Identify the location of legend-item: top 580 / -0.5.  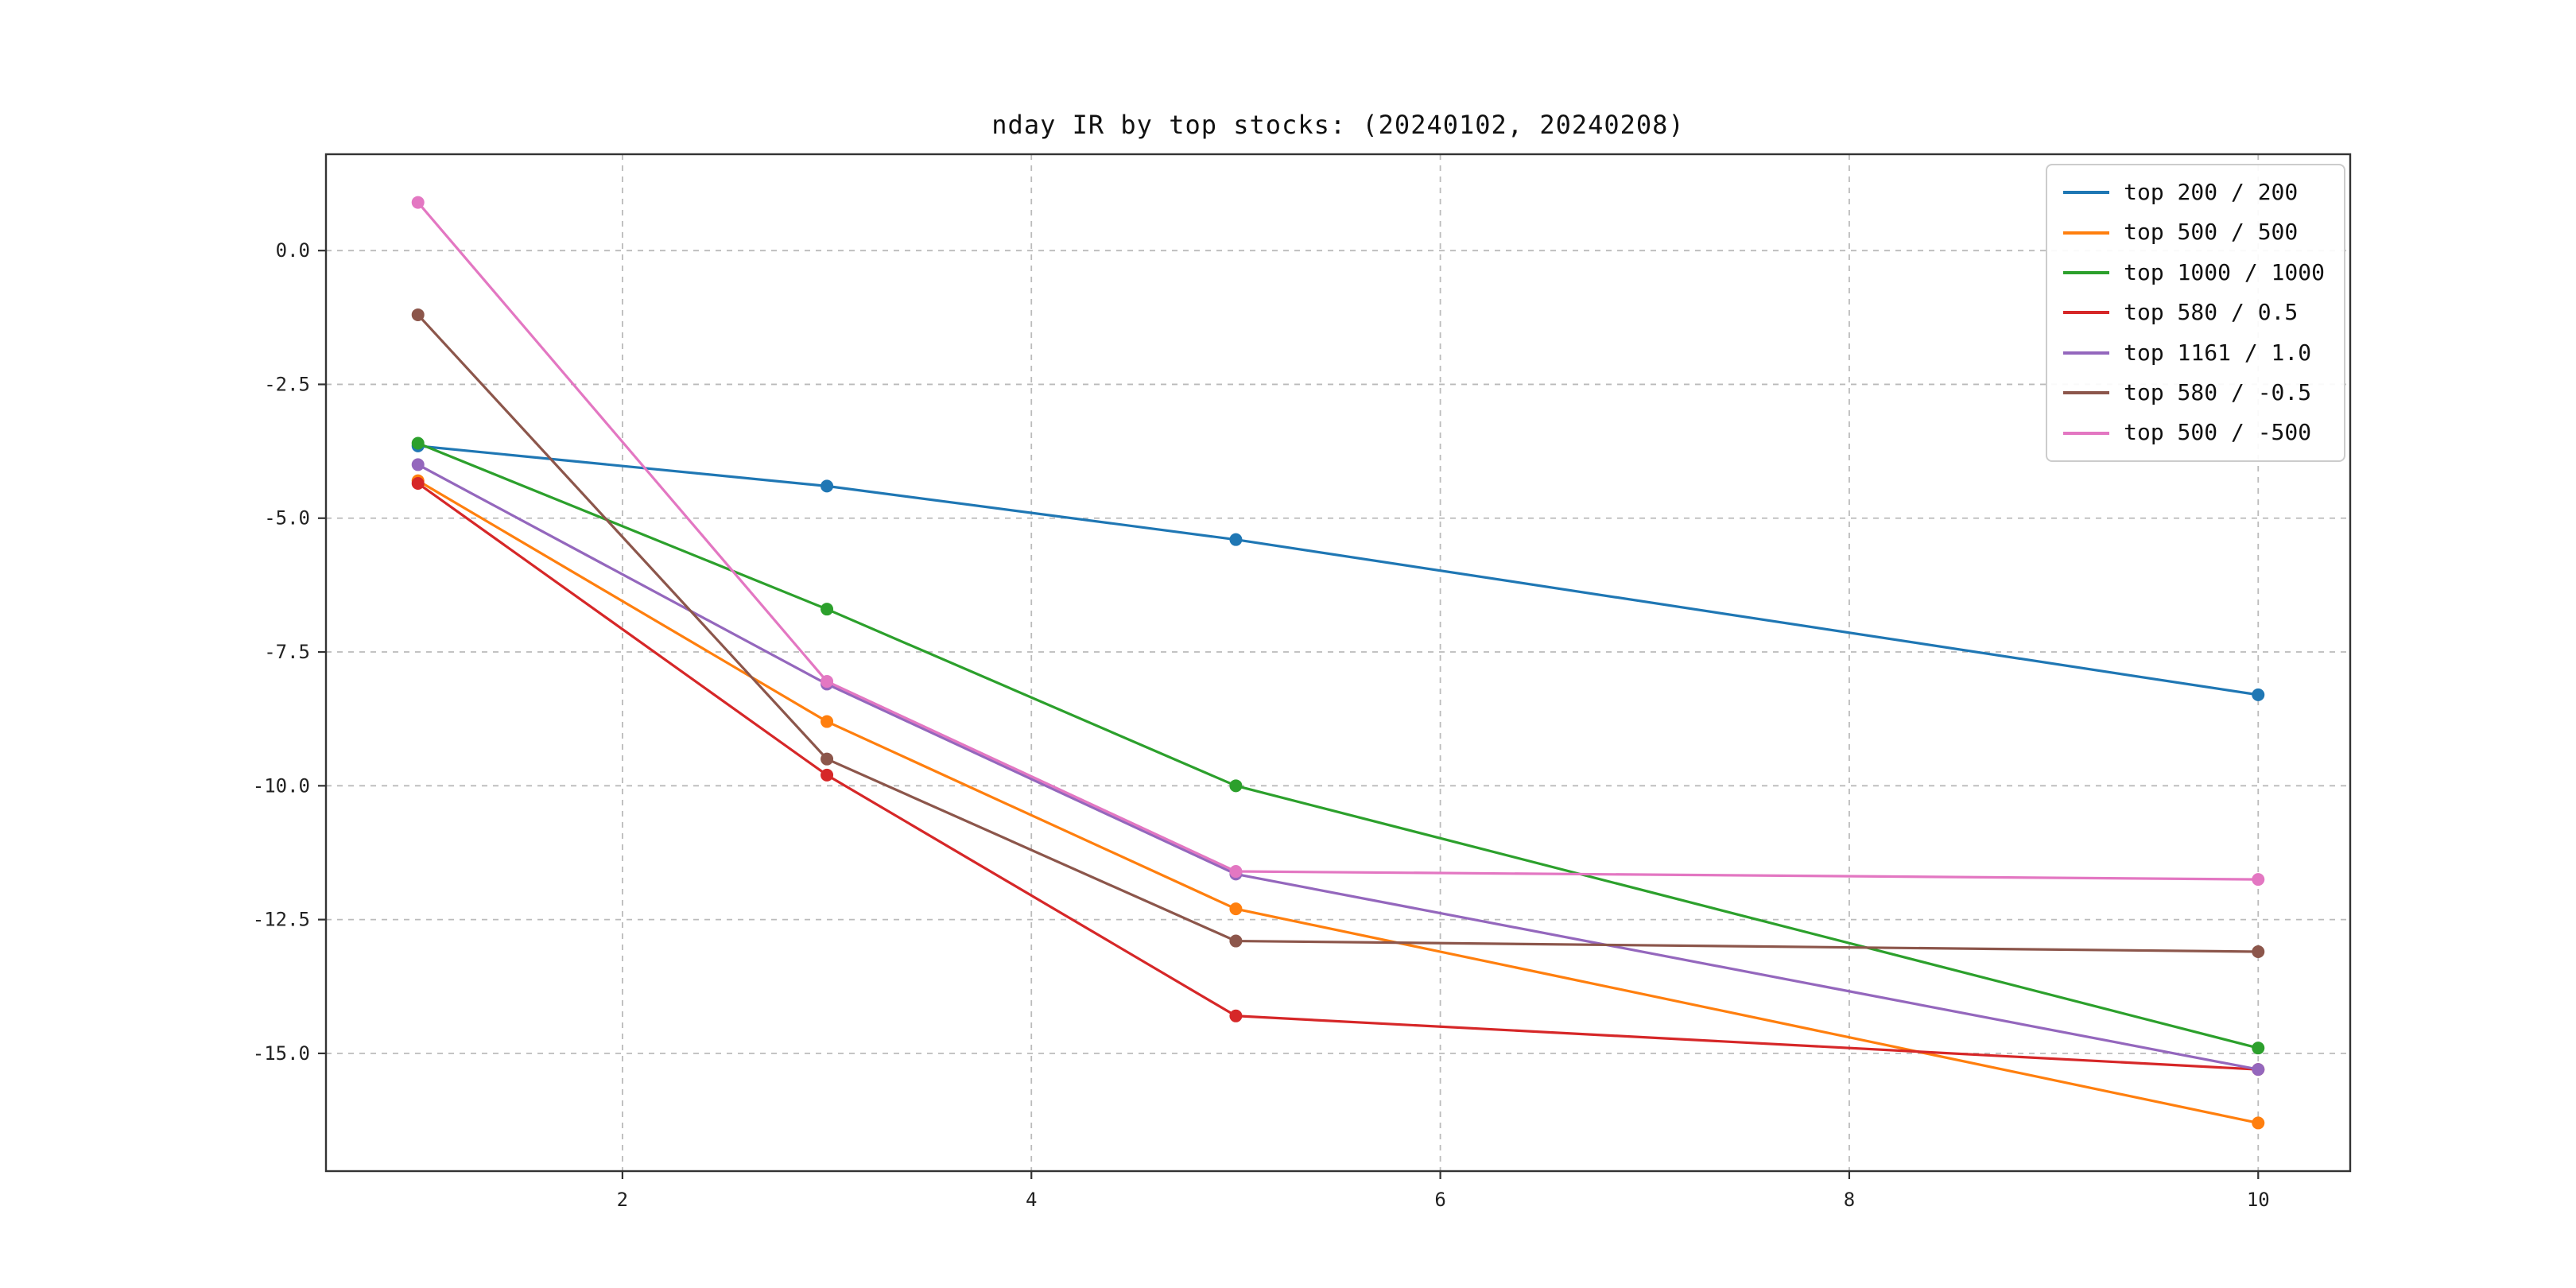
(2194, 393).